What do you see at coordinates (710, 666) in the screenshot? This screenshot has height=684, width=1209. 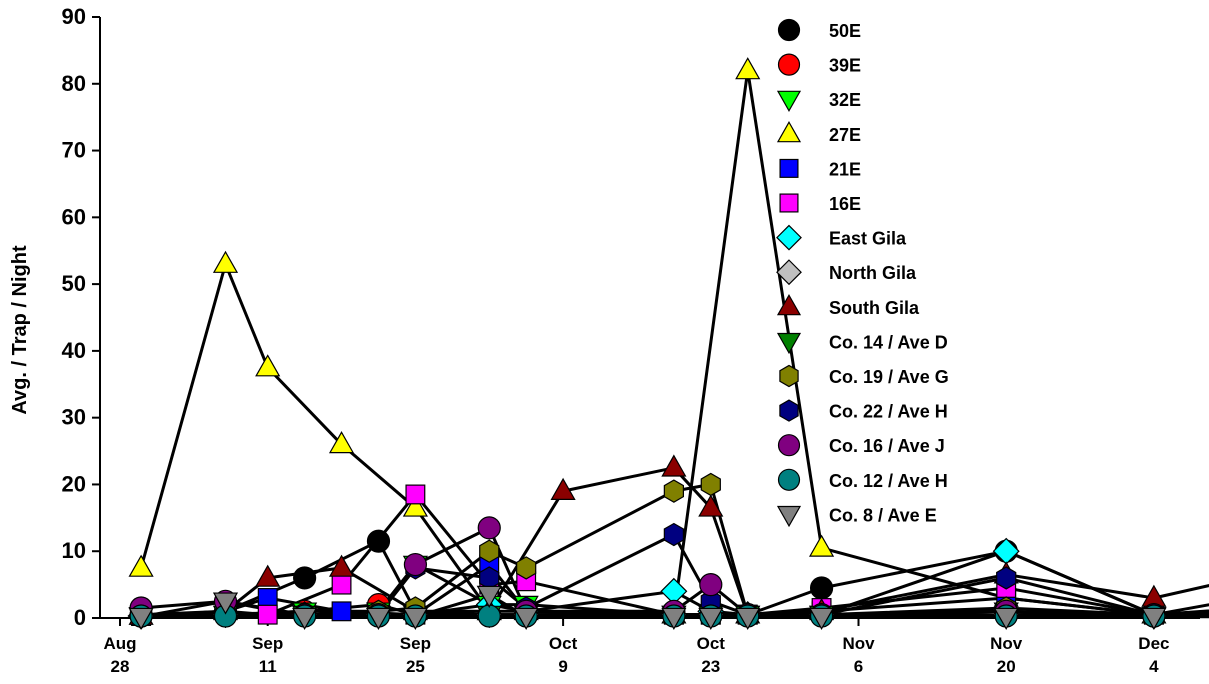 I see `x-tick-label-day: 23` at bounding box center [710, 666].